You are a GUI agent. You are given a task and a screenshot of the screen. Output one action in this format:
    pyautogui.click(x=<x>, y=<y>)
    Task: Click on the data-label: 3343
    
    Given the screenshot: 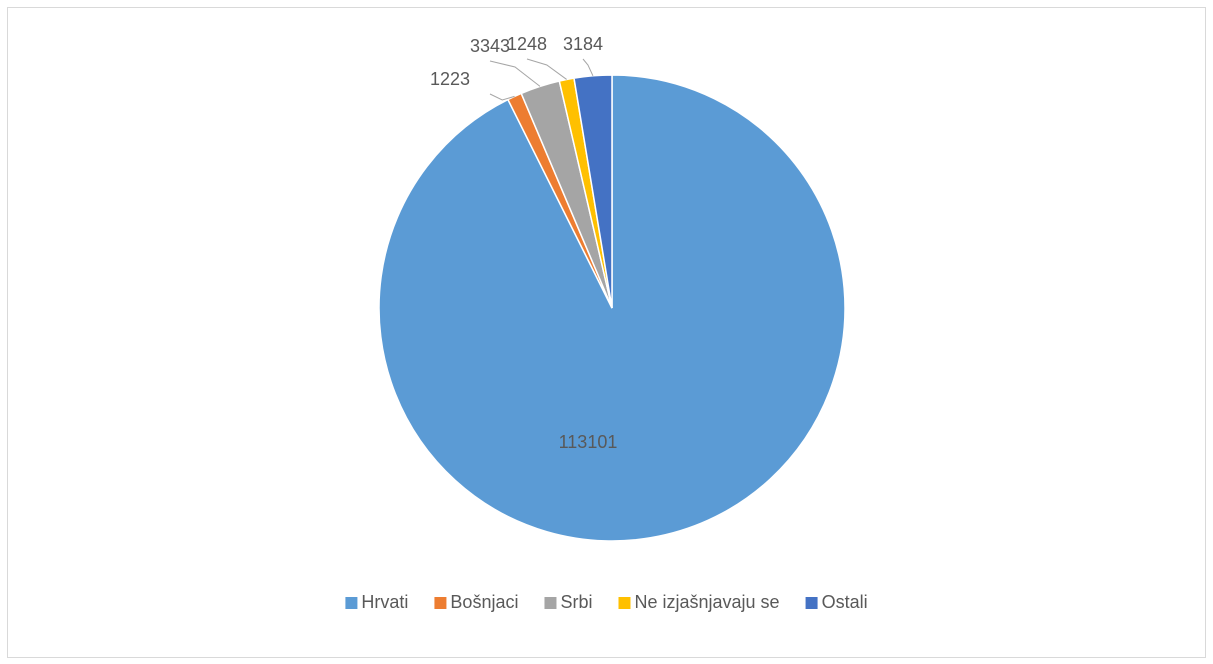 What is the action you would take?
    pyautogui.click(x=490, y=46)
    